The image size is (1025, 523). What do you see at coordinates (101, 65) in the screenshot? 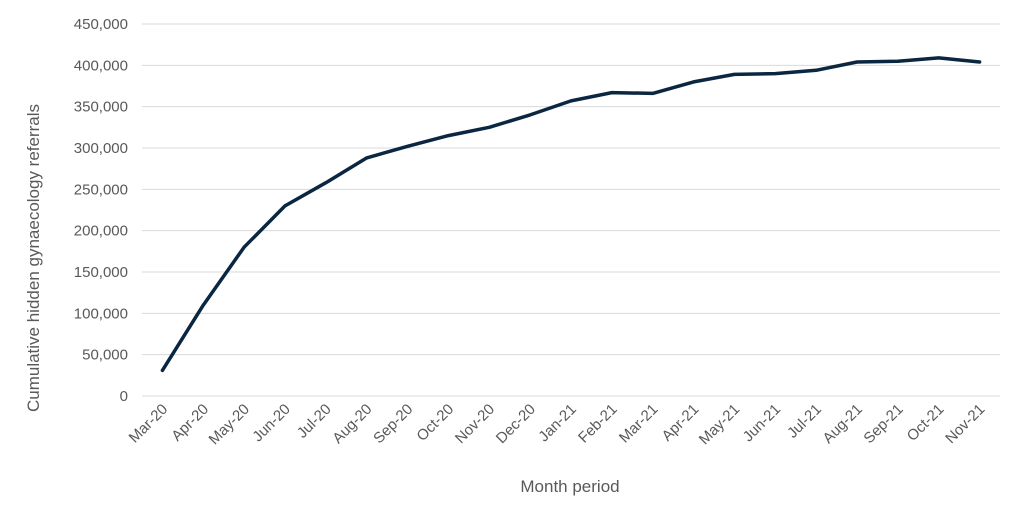
I see `y-tick-label: 400,000` at bounding box center [101, 65].